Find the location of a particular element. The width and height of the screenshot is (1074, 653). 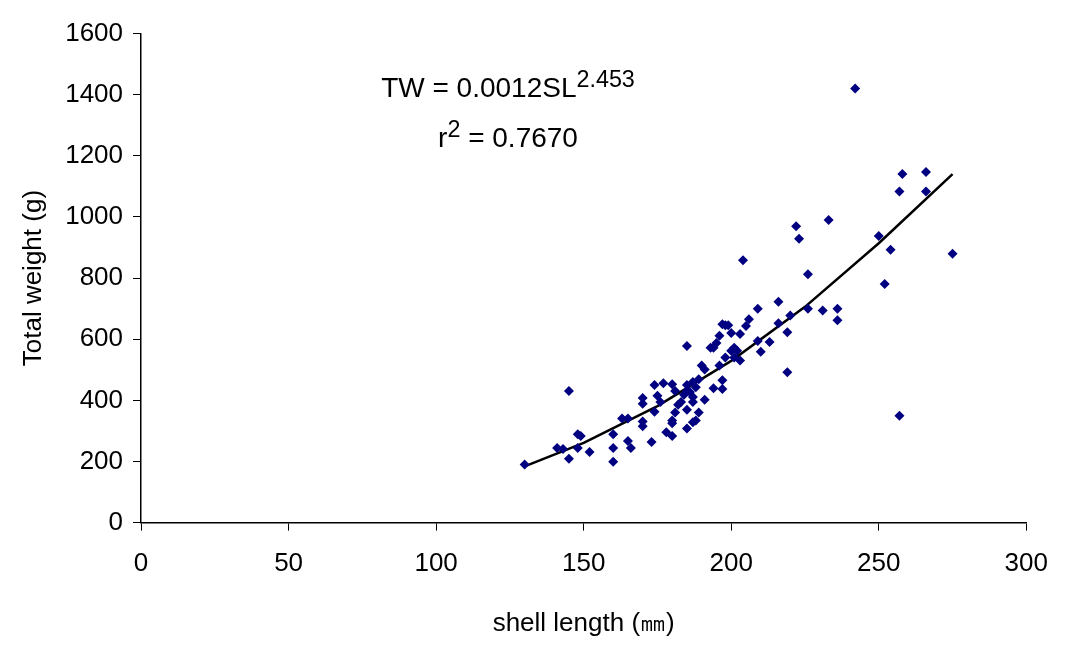

x-tick-label: 300 is located at coordinates (1026, 562).